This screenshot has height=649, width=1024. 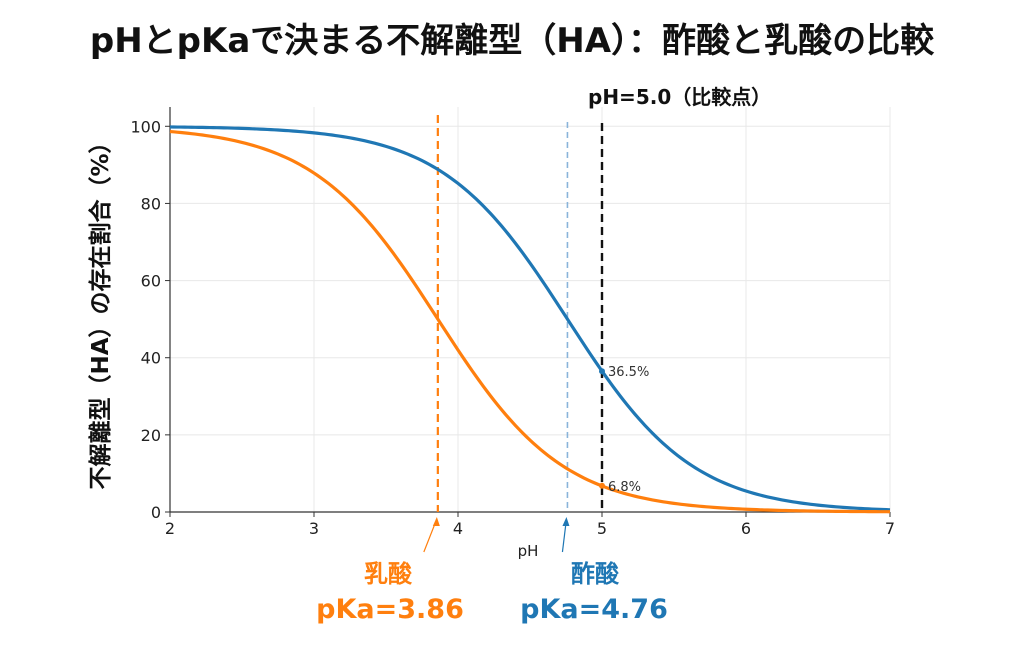 I want to click on y-tick-label-20: 20, so click(x=151, y=435).